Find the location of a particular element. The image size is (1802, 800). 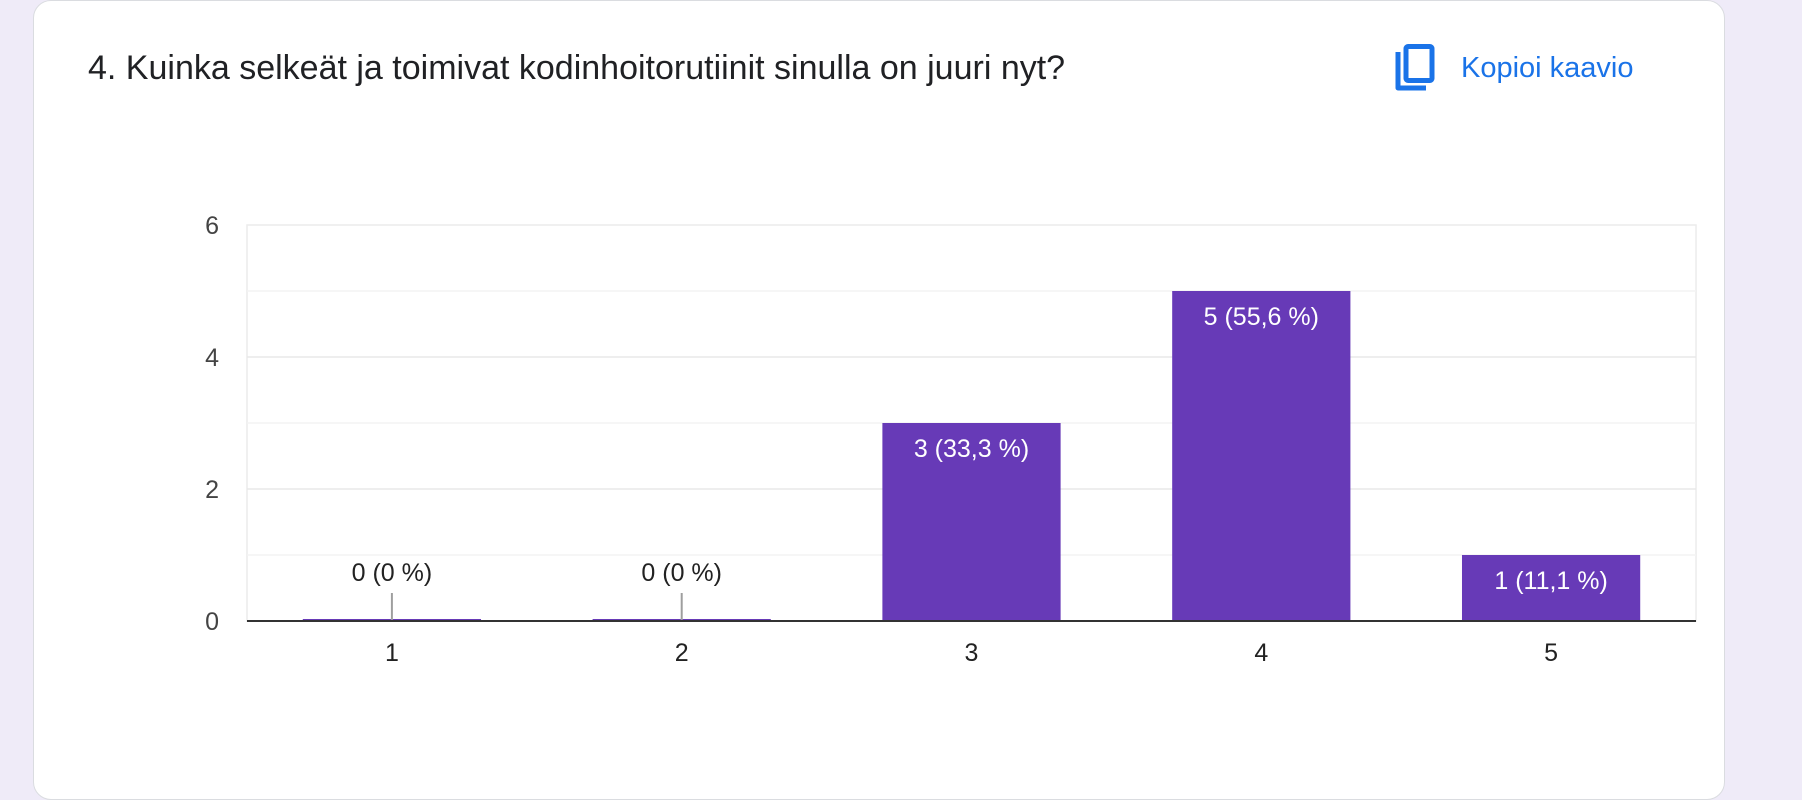

data-label: 5 (55,6 %) is located at coordinates (1261, 317).